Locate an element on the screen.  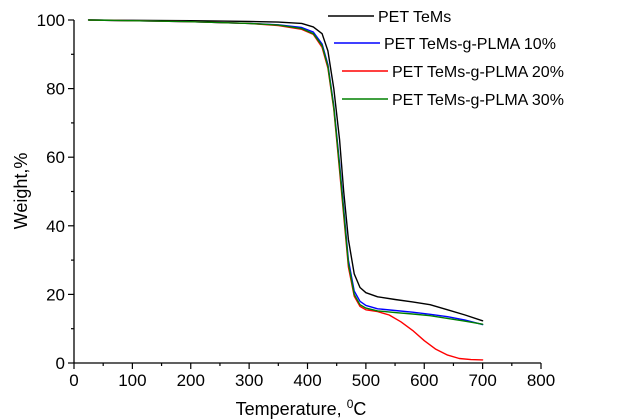
x-tick-label: 400 is located at coordinates (307, 380).